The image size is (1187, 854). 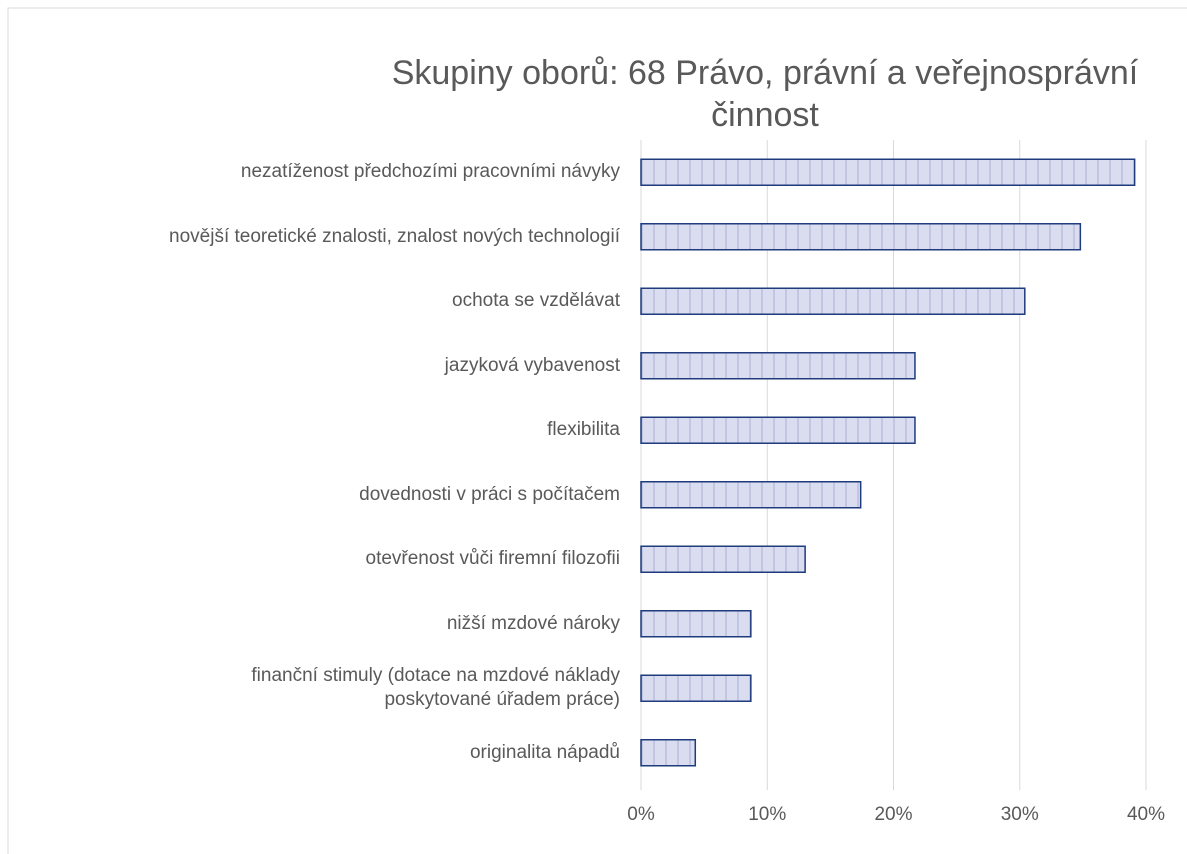 What do you see at coordinates (1146, 814) in the screenshot?
I see `x-tick-label: 40%` at bounding box center [1146, 814].